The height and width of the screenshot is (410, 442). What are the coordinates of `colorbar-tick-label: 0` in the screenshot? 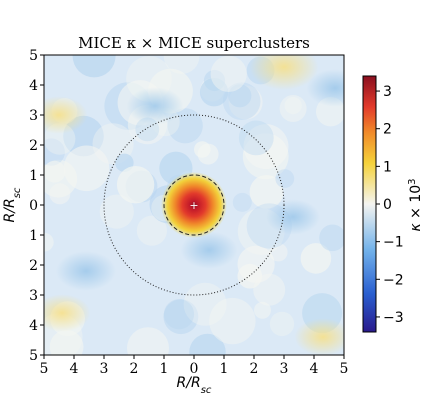 It's located at (387, 205).